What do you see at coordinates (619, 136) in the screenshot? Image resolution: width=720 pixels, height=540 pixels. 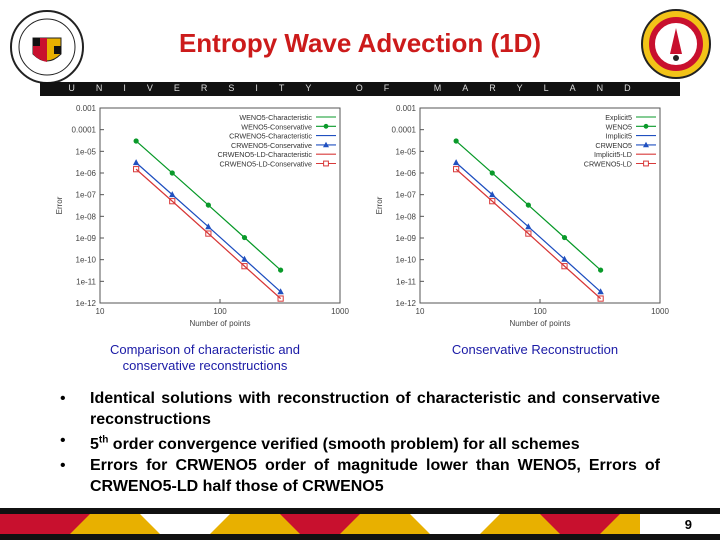 I see `legend-entry: Implicit5` at bounding box center [619, 136].